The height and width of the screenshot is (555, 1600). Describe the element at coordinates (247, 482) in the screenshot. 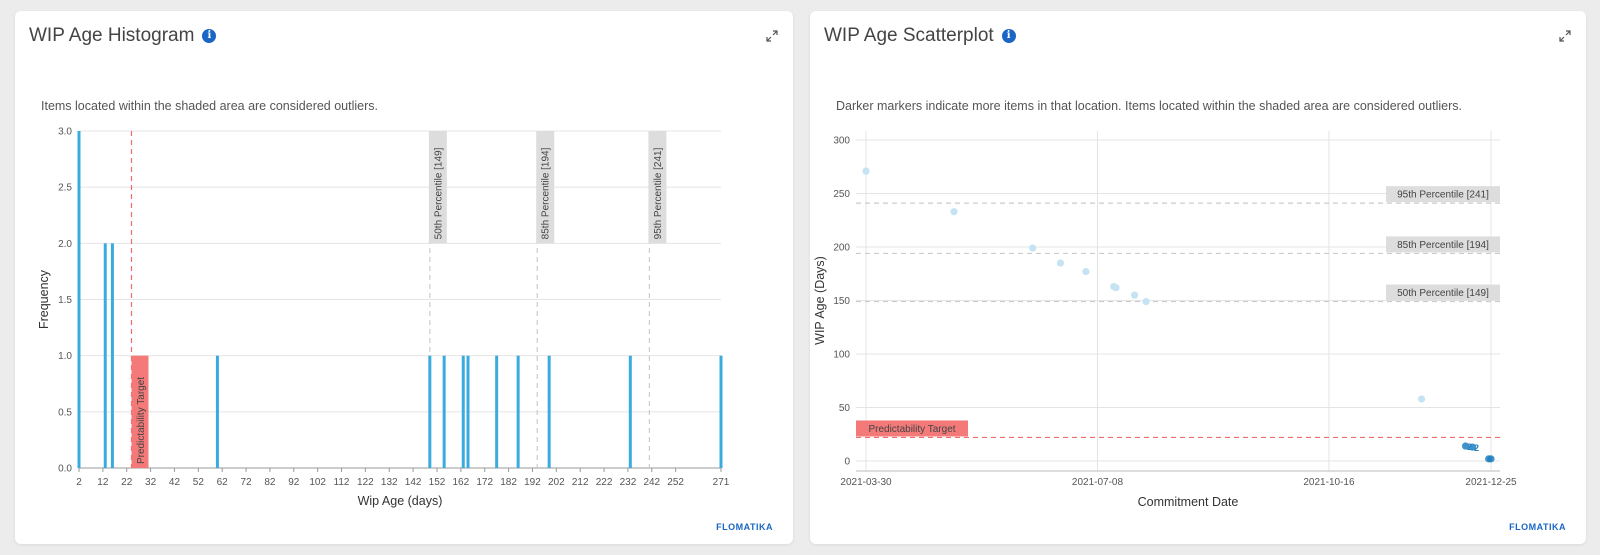

I see `x-tick-label: 72` at that location.